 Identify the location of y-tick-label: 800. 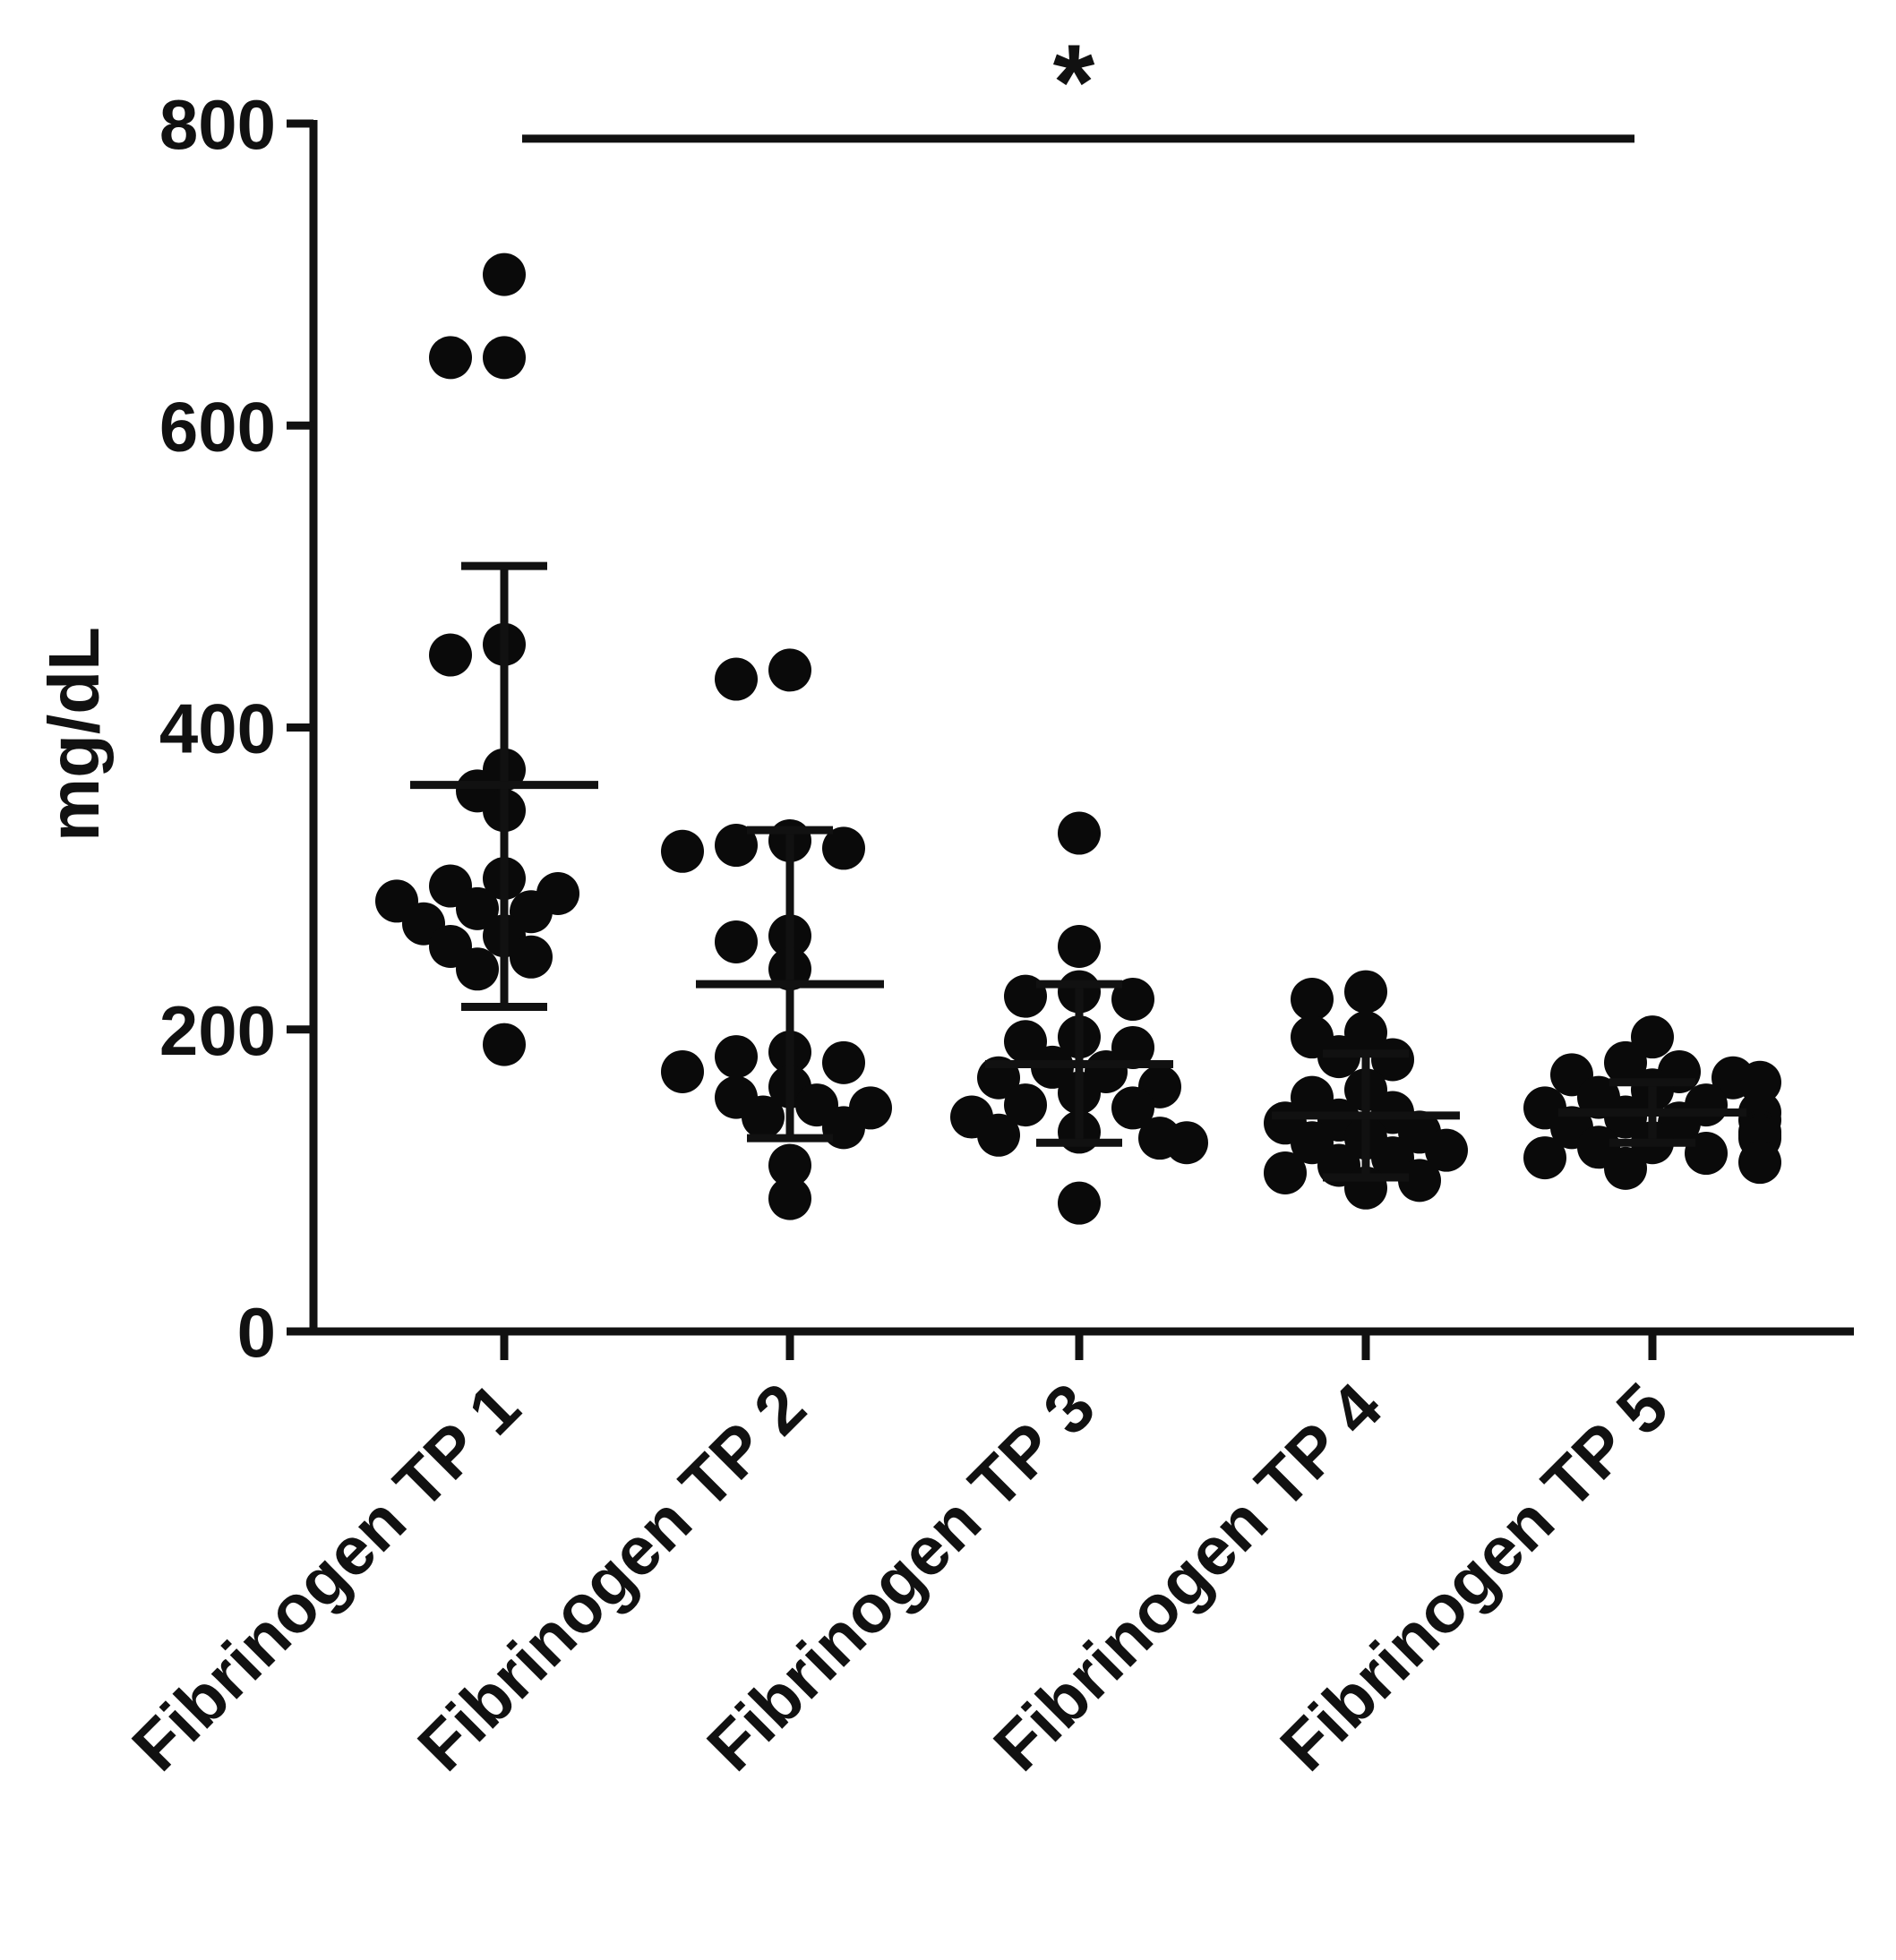
(217, 124).